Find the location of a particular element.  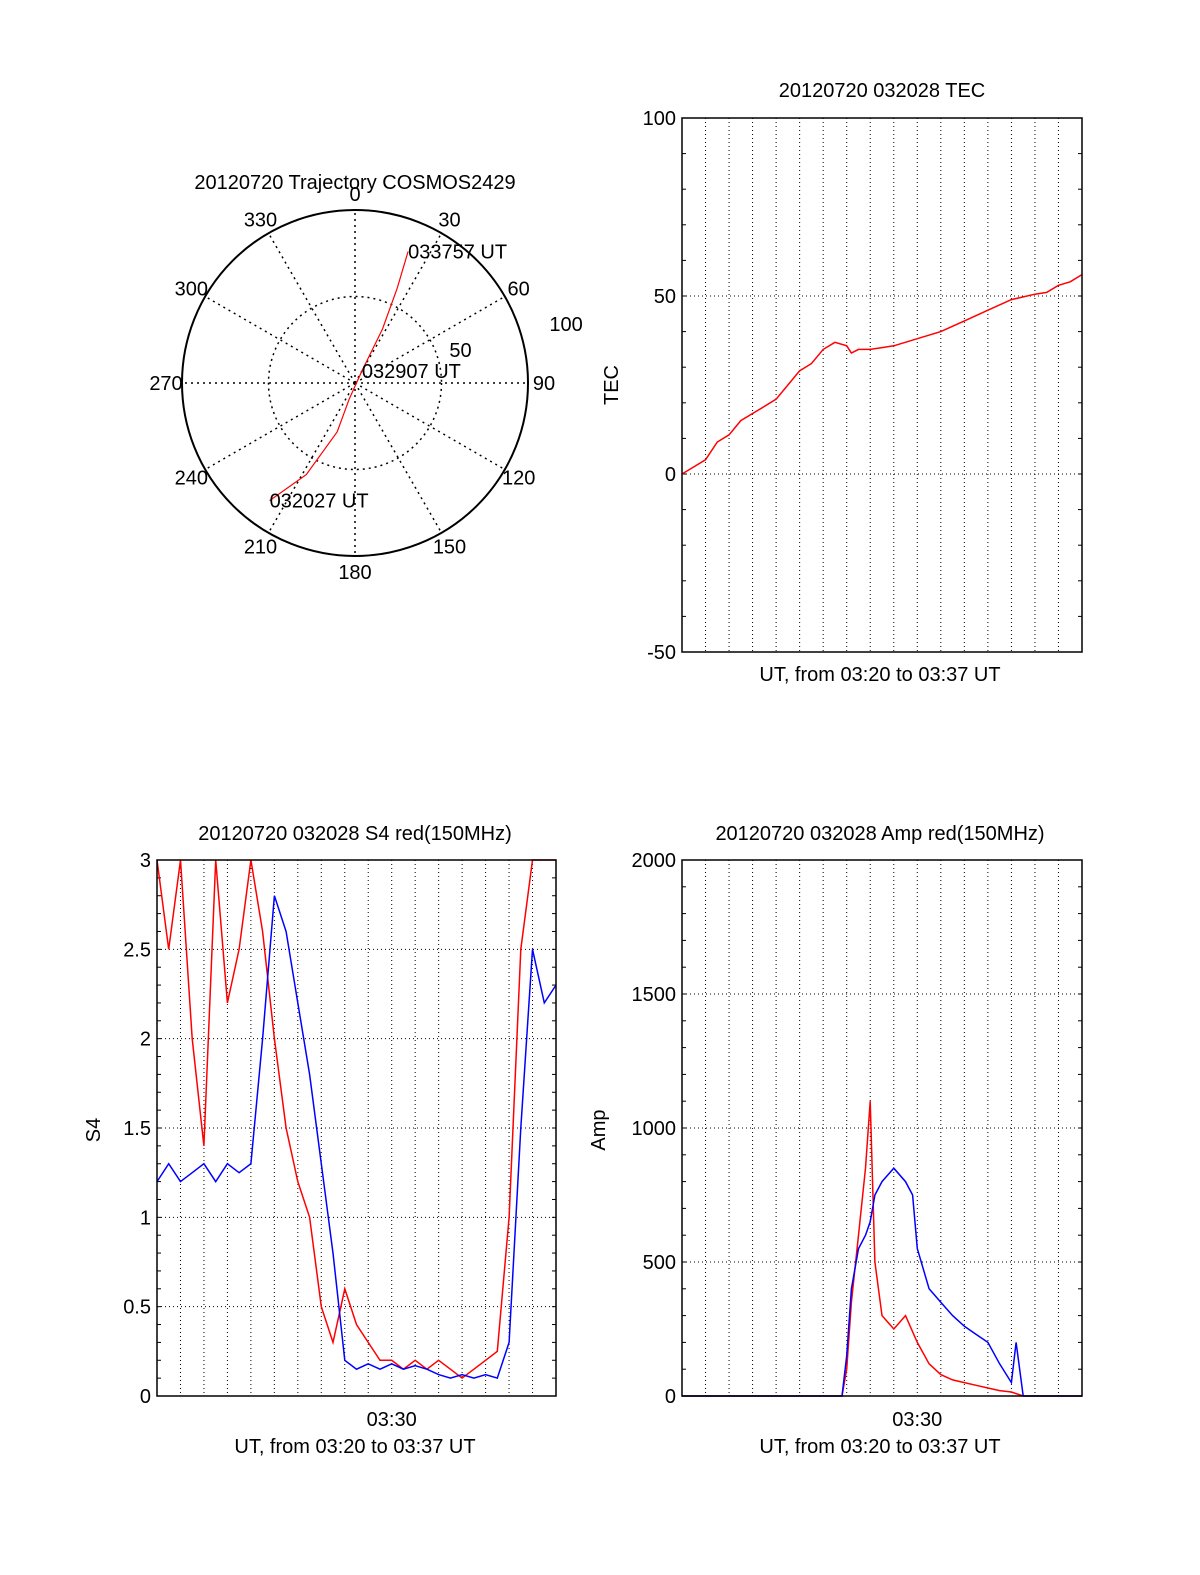

polar-angle-label: 90 is located at coordinates (544, 384).